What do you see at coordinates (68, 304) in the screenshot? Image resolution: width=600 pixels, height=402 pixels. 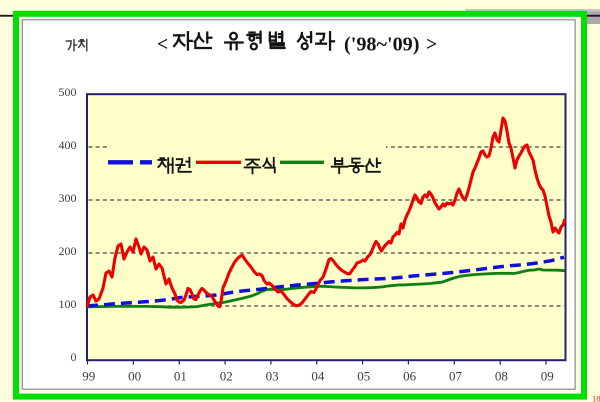 I see `svg-text: 100` at bounding box center [68, 304].